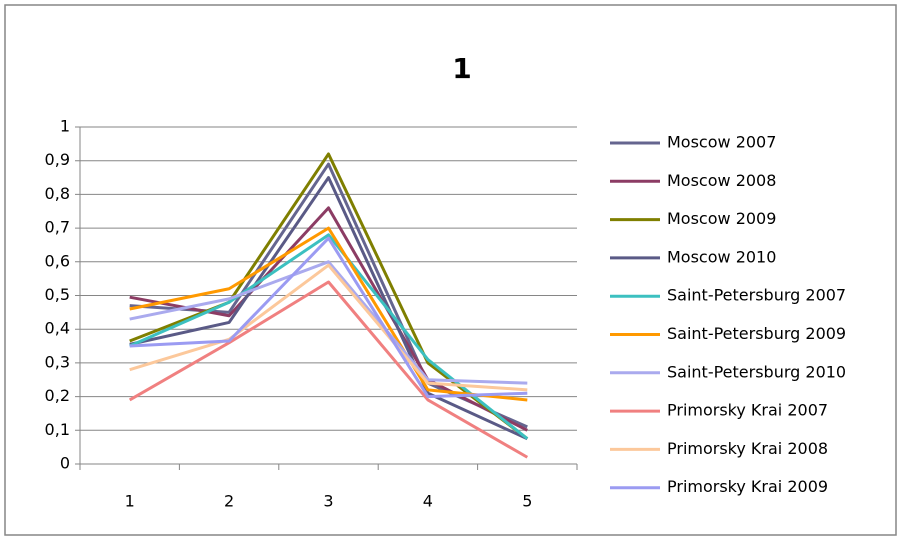 This screenshot has height=540, width=902. Describe the element at coordinates (721, 218) in the screenshot. I see `legend-label: Moscow 2009` at that location.